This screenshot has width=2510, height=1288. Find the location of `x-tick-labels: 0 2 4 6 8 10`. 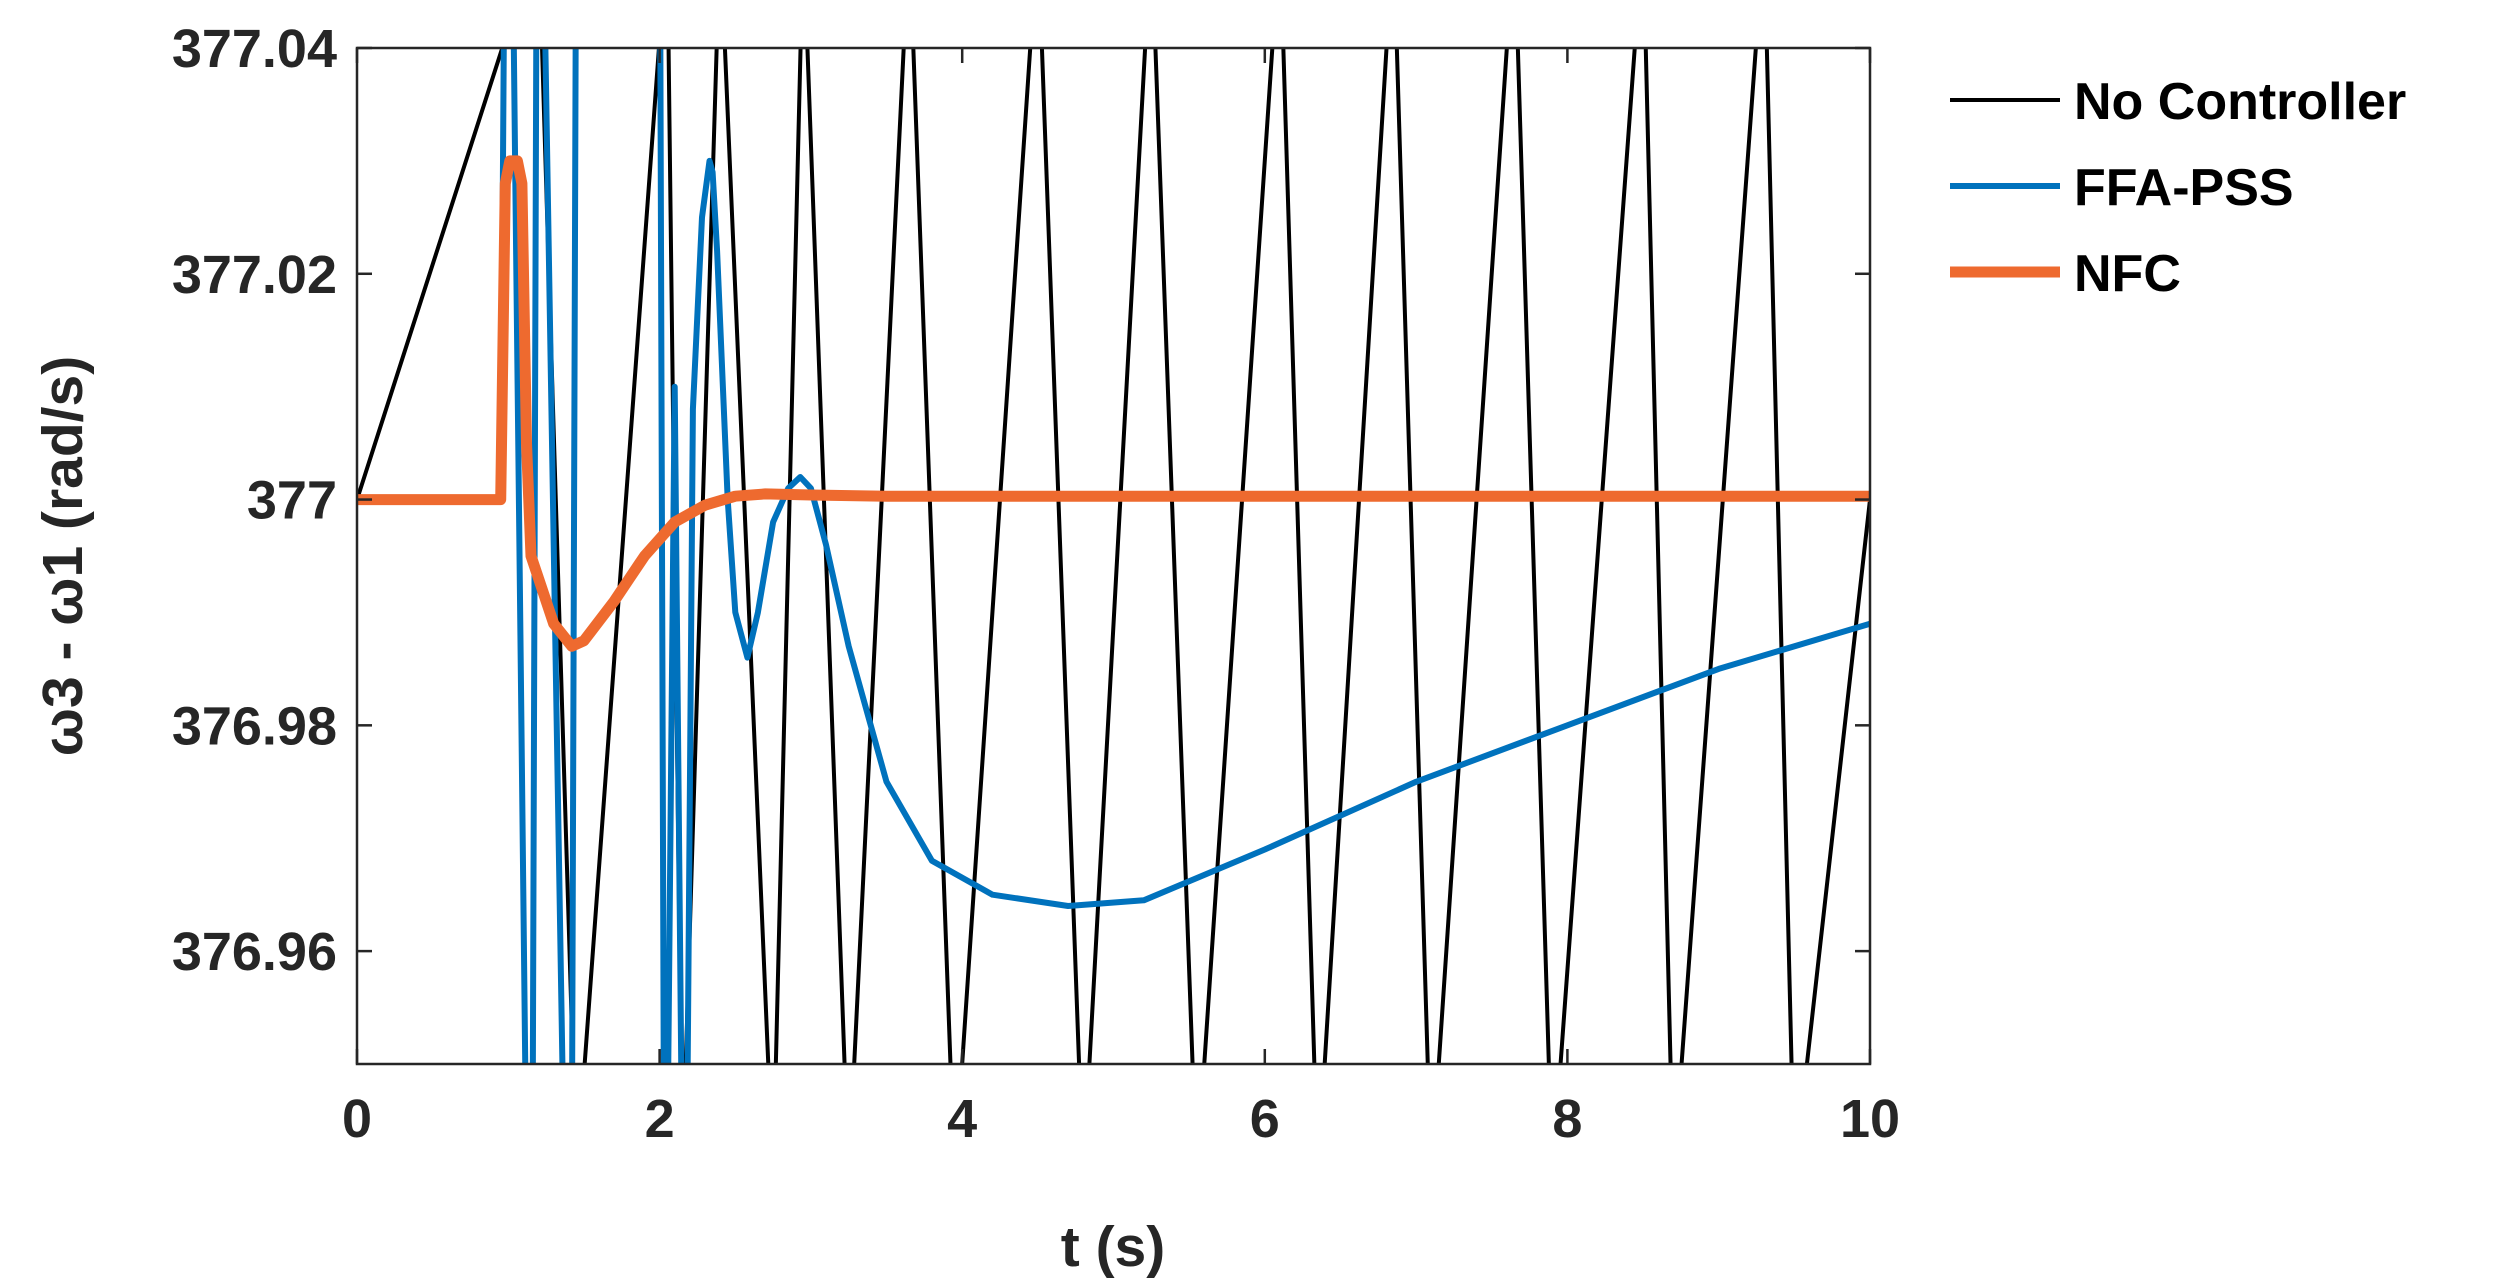

x-tick-labels: 0 2 4 6 8 10 is located at coordinates (1121, 1119).